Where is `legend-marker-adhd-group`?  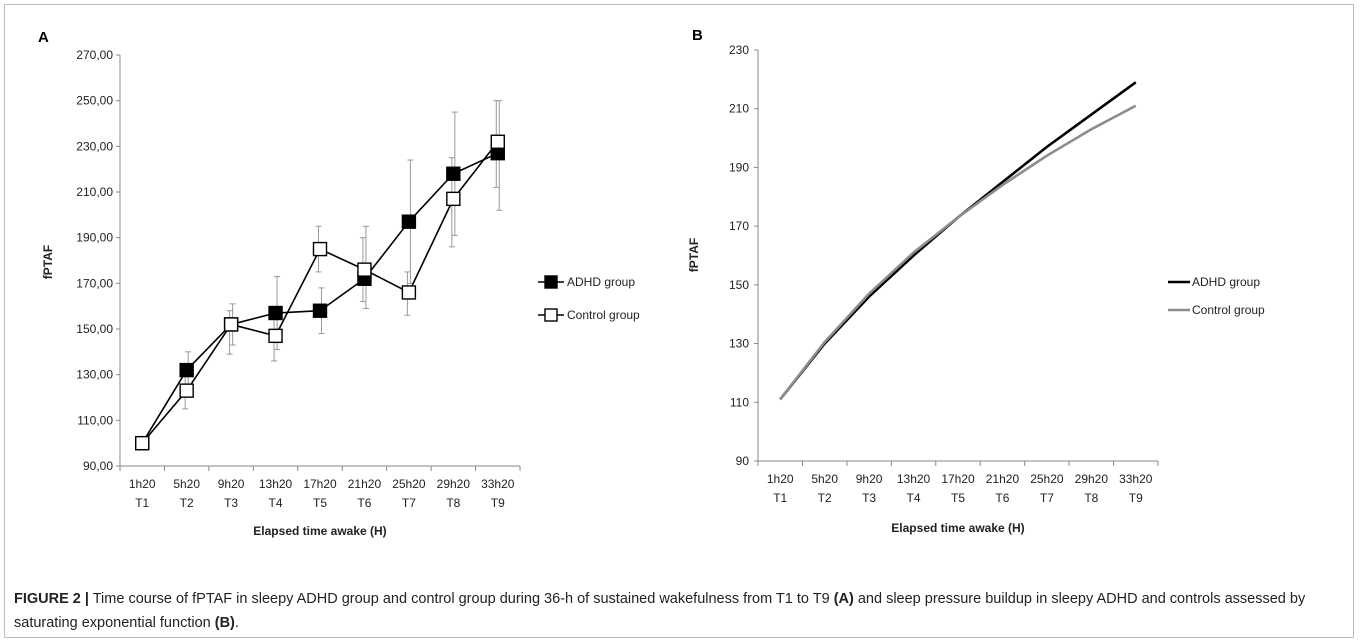
legend-marker-adhd-group is located at coordinates (551, 282).